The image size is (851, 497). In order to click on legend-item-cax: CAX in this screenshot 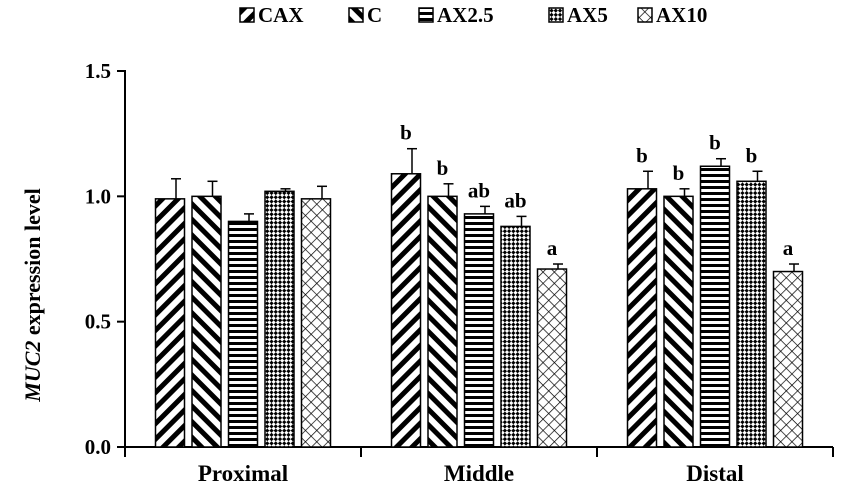, I will do `click(271, 15)`.